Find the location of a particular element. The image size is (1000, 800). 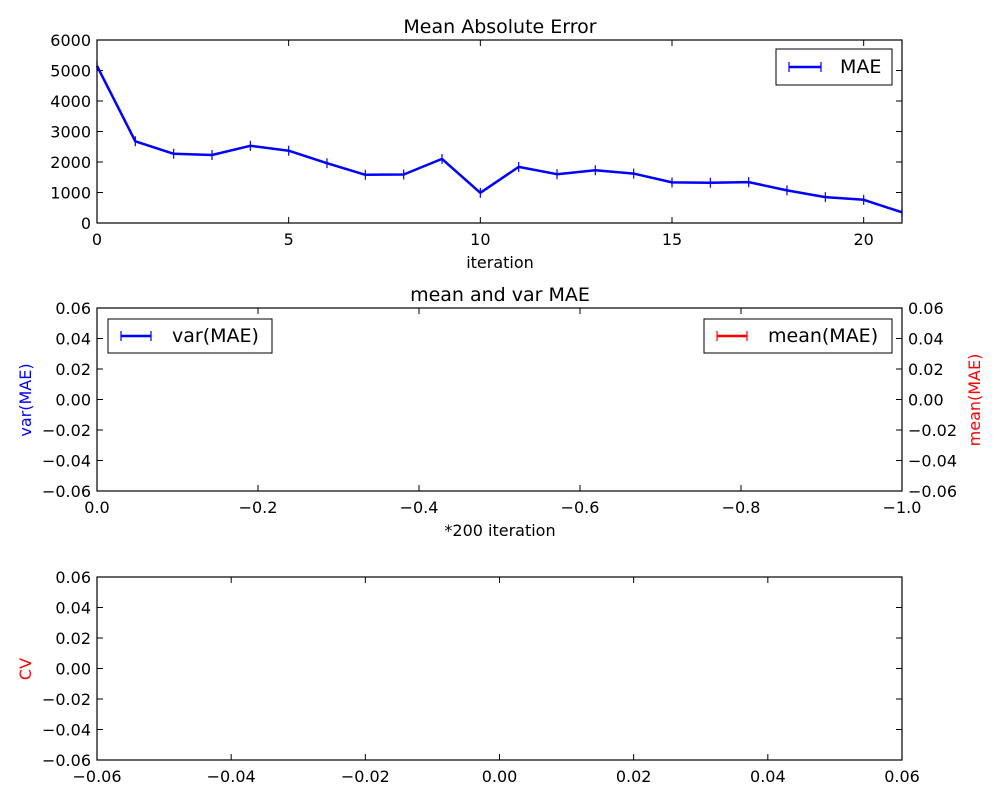

x-tick-label: −0.06 is located at coordinates (96, 776).